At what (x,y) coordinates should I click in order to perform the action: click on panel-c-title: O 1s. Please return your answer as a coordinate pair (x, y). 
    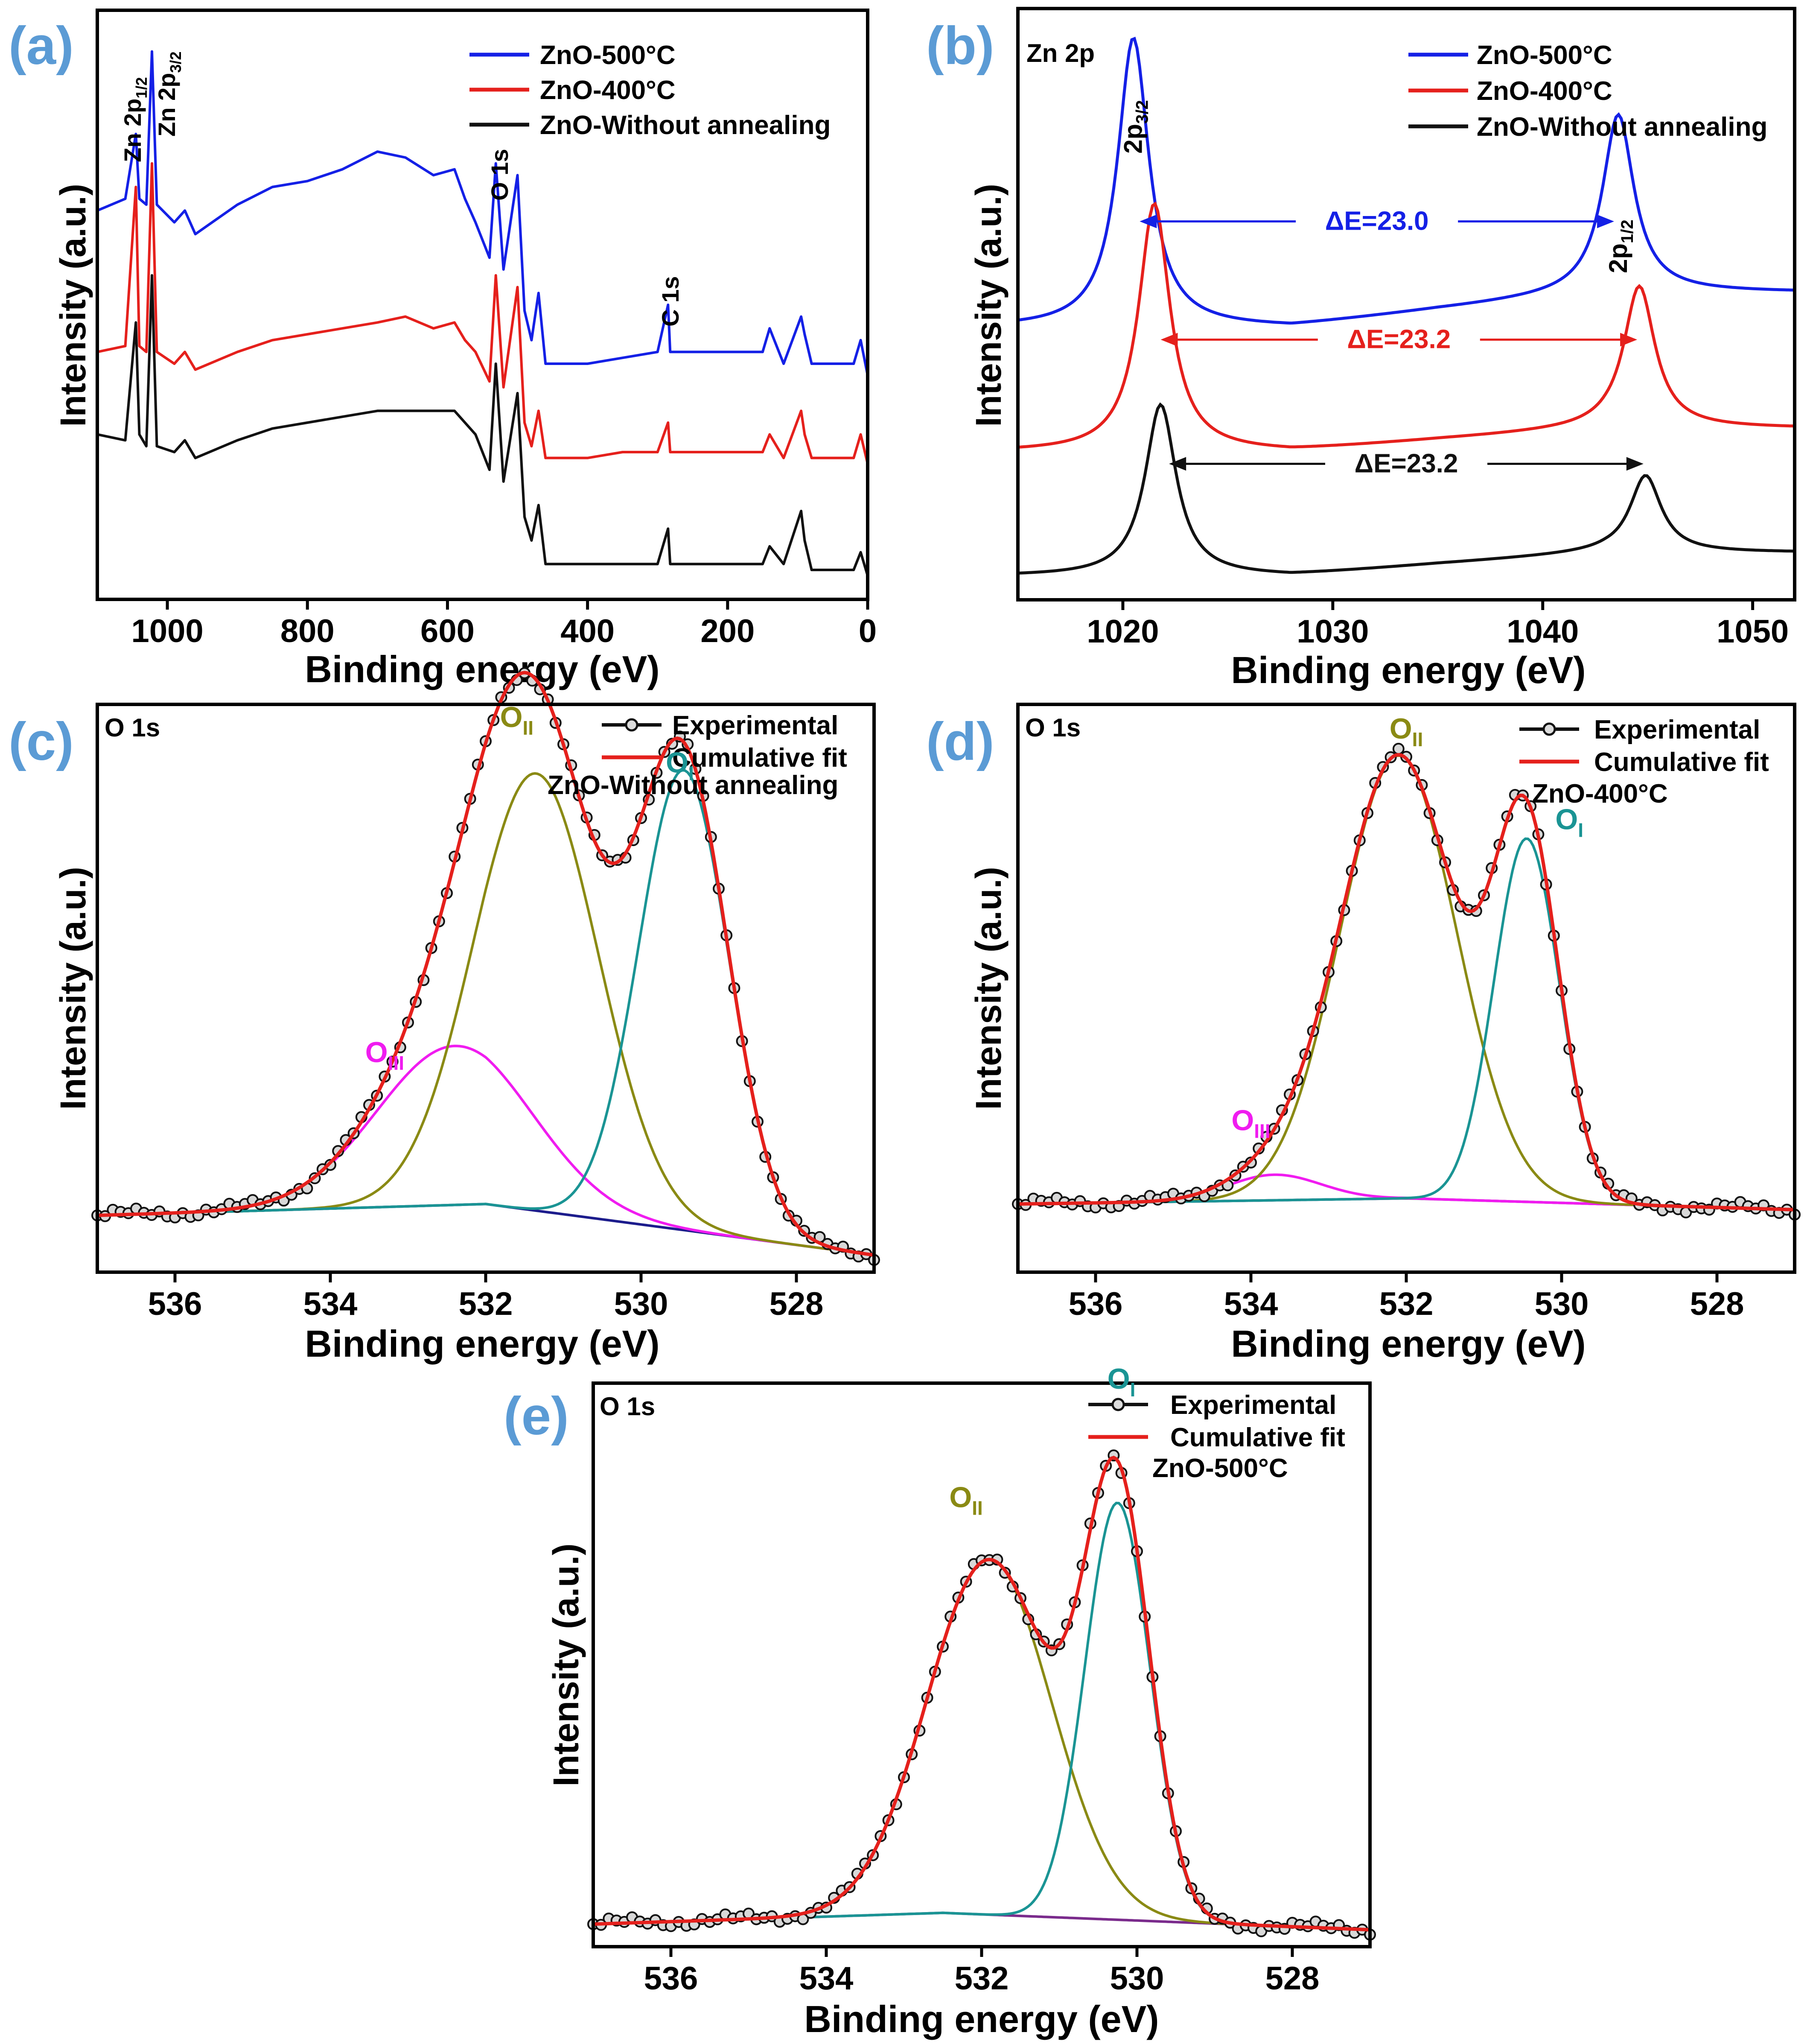
    Looking at the image, I should click on (132, 727).